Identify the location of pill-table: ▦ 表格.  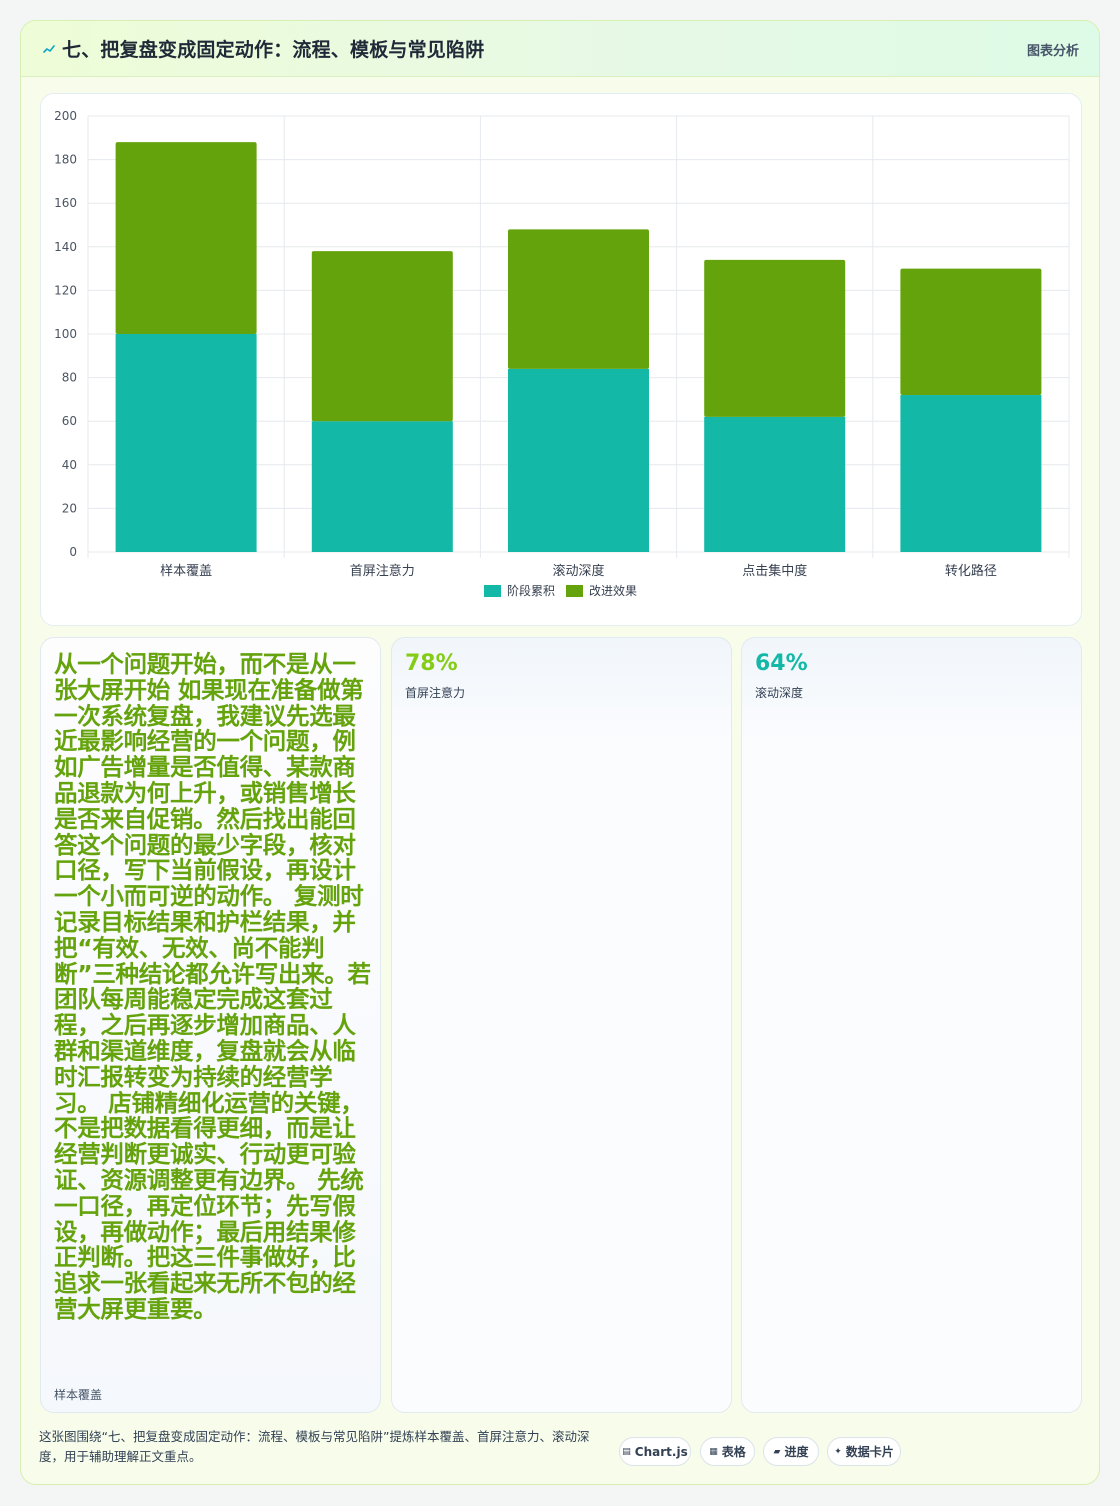
(727, 1451).